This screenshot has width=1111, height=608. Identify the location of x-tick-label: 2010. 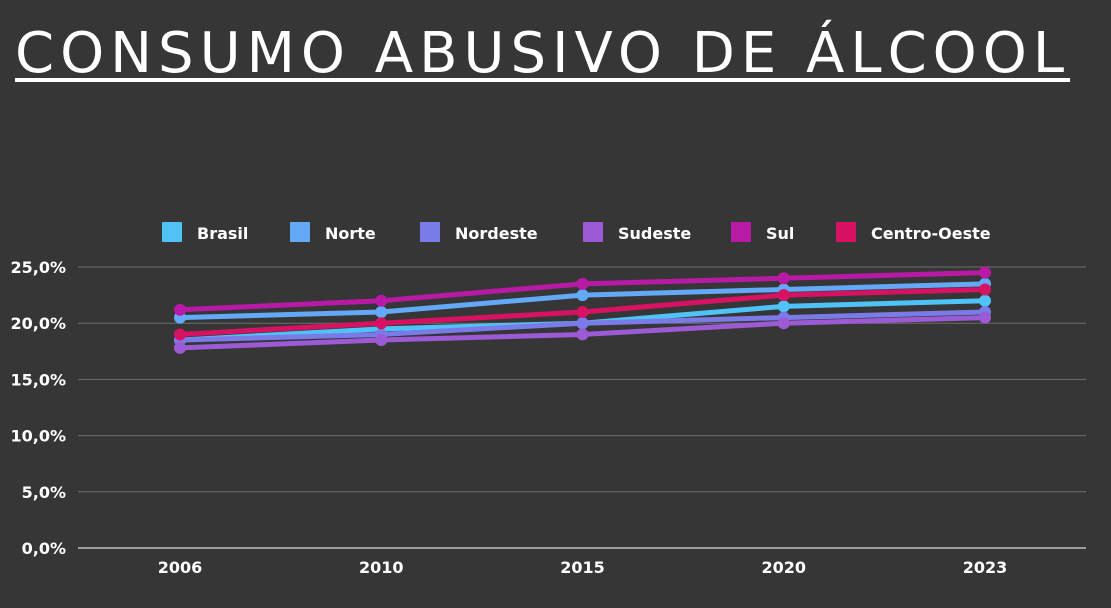
(381, 567).